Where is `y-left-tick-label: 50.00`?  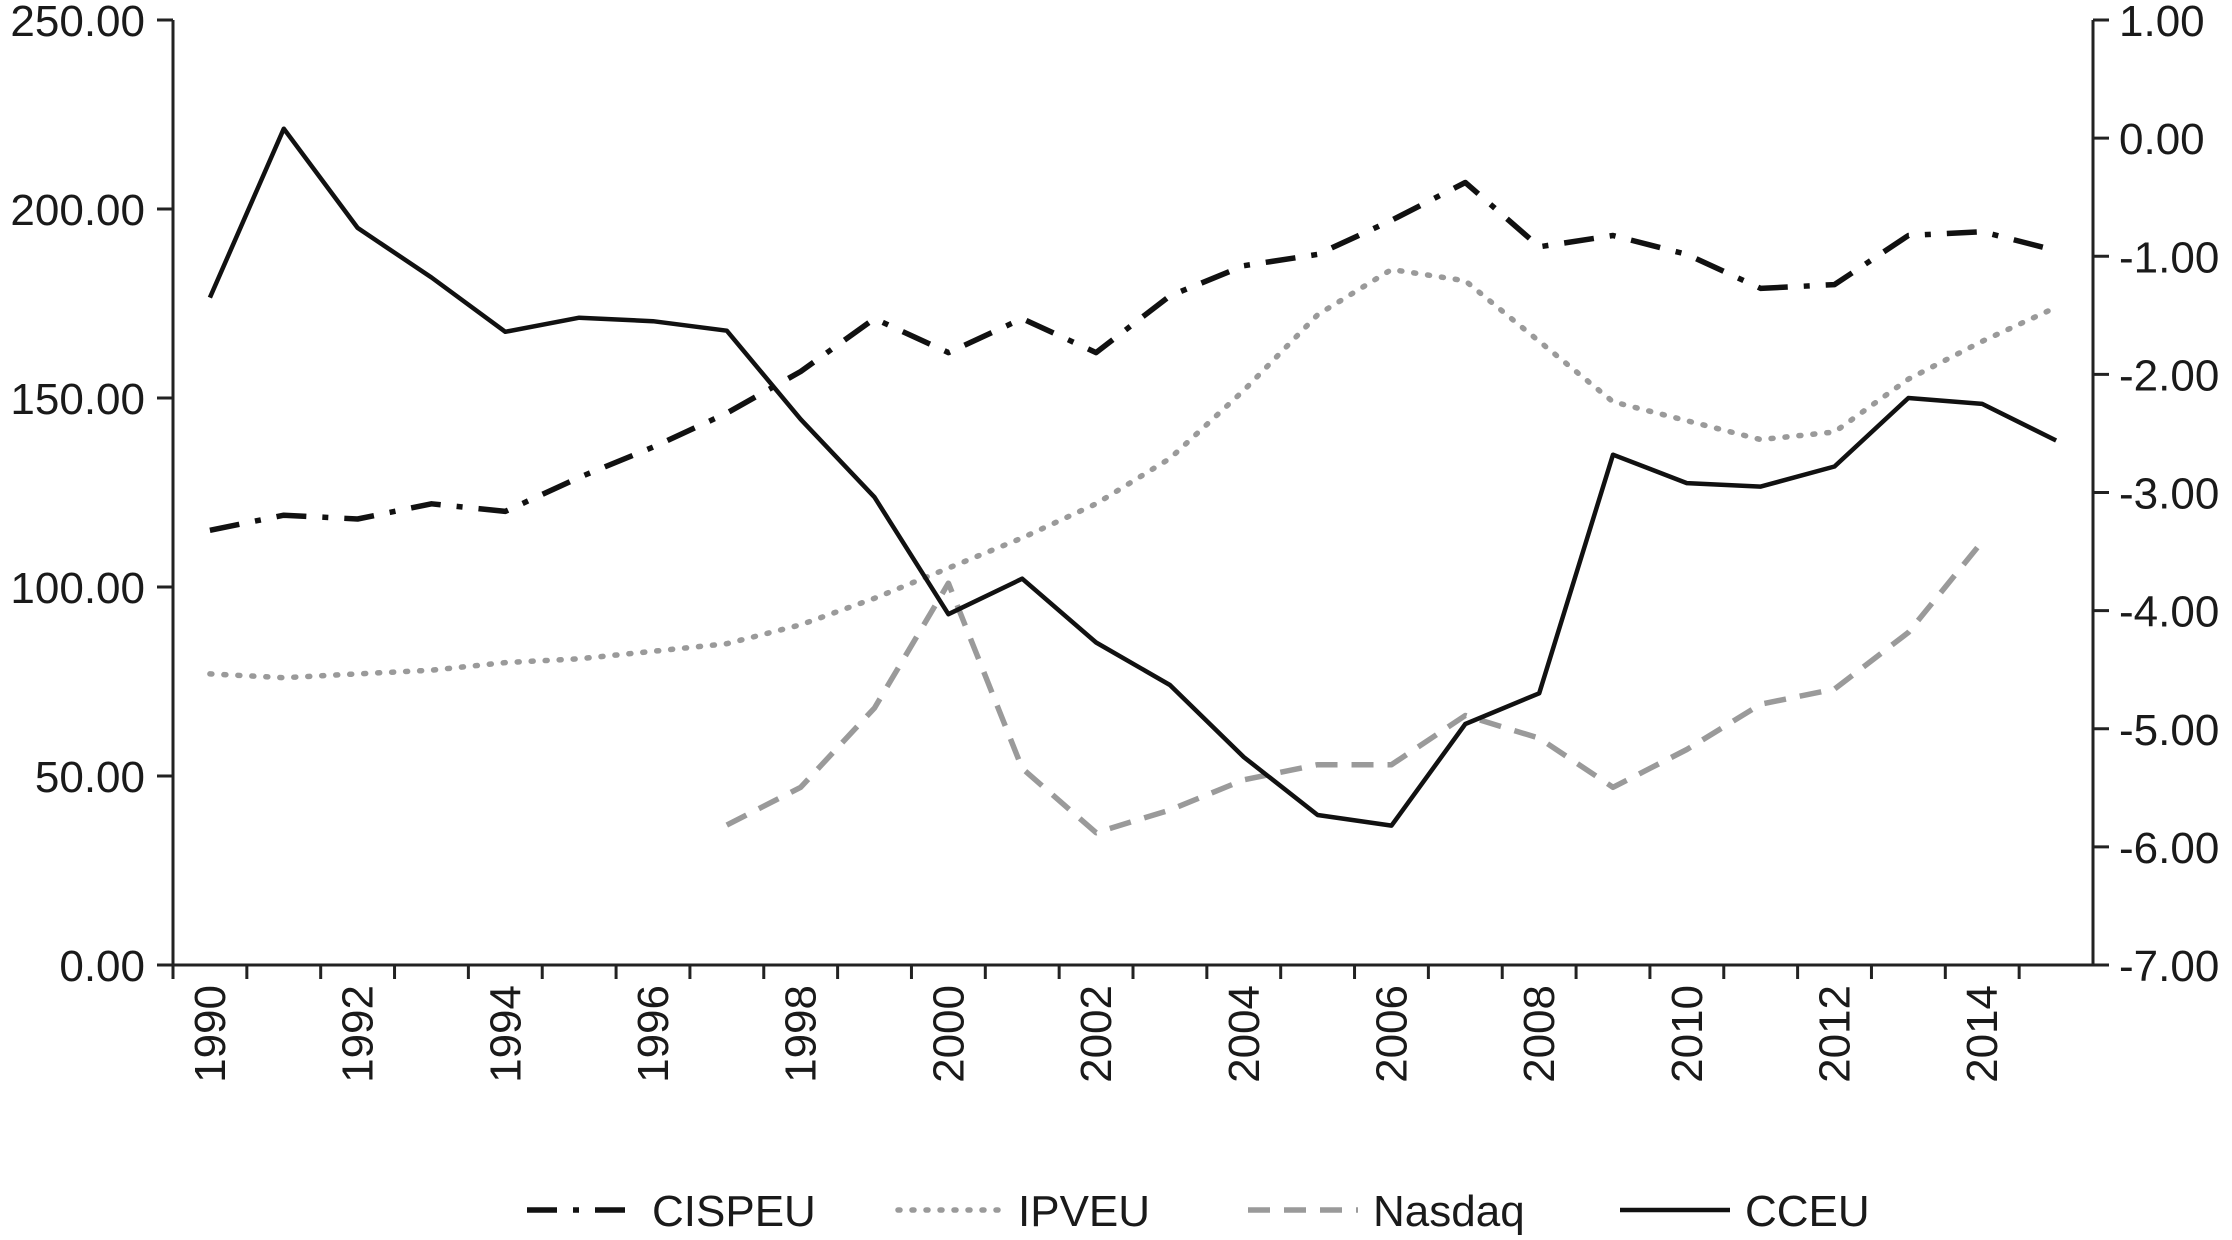 y-left-tick-label: 50.00 is located at coordinates (90, 777).